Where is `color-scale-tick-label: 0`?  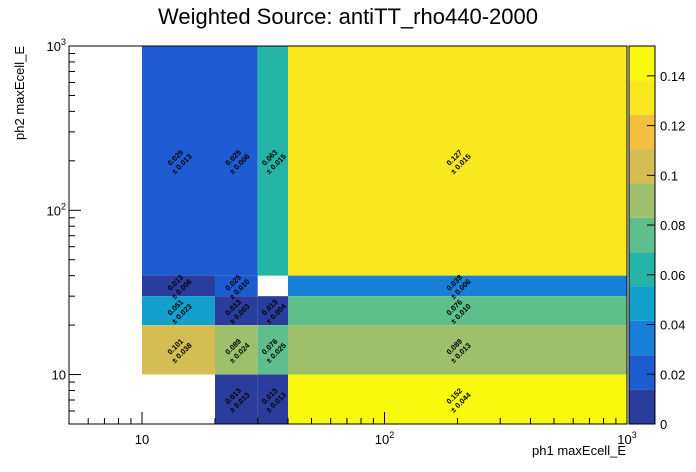 color-scale-tick-label: 0 is located at coordinates (663, 424).